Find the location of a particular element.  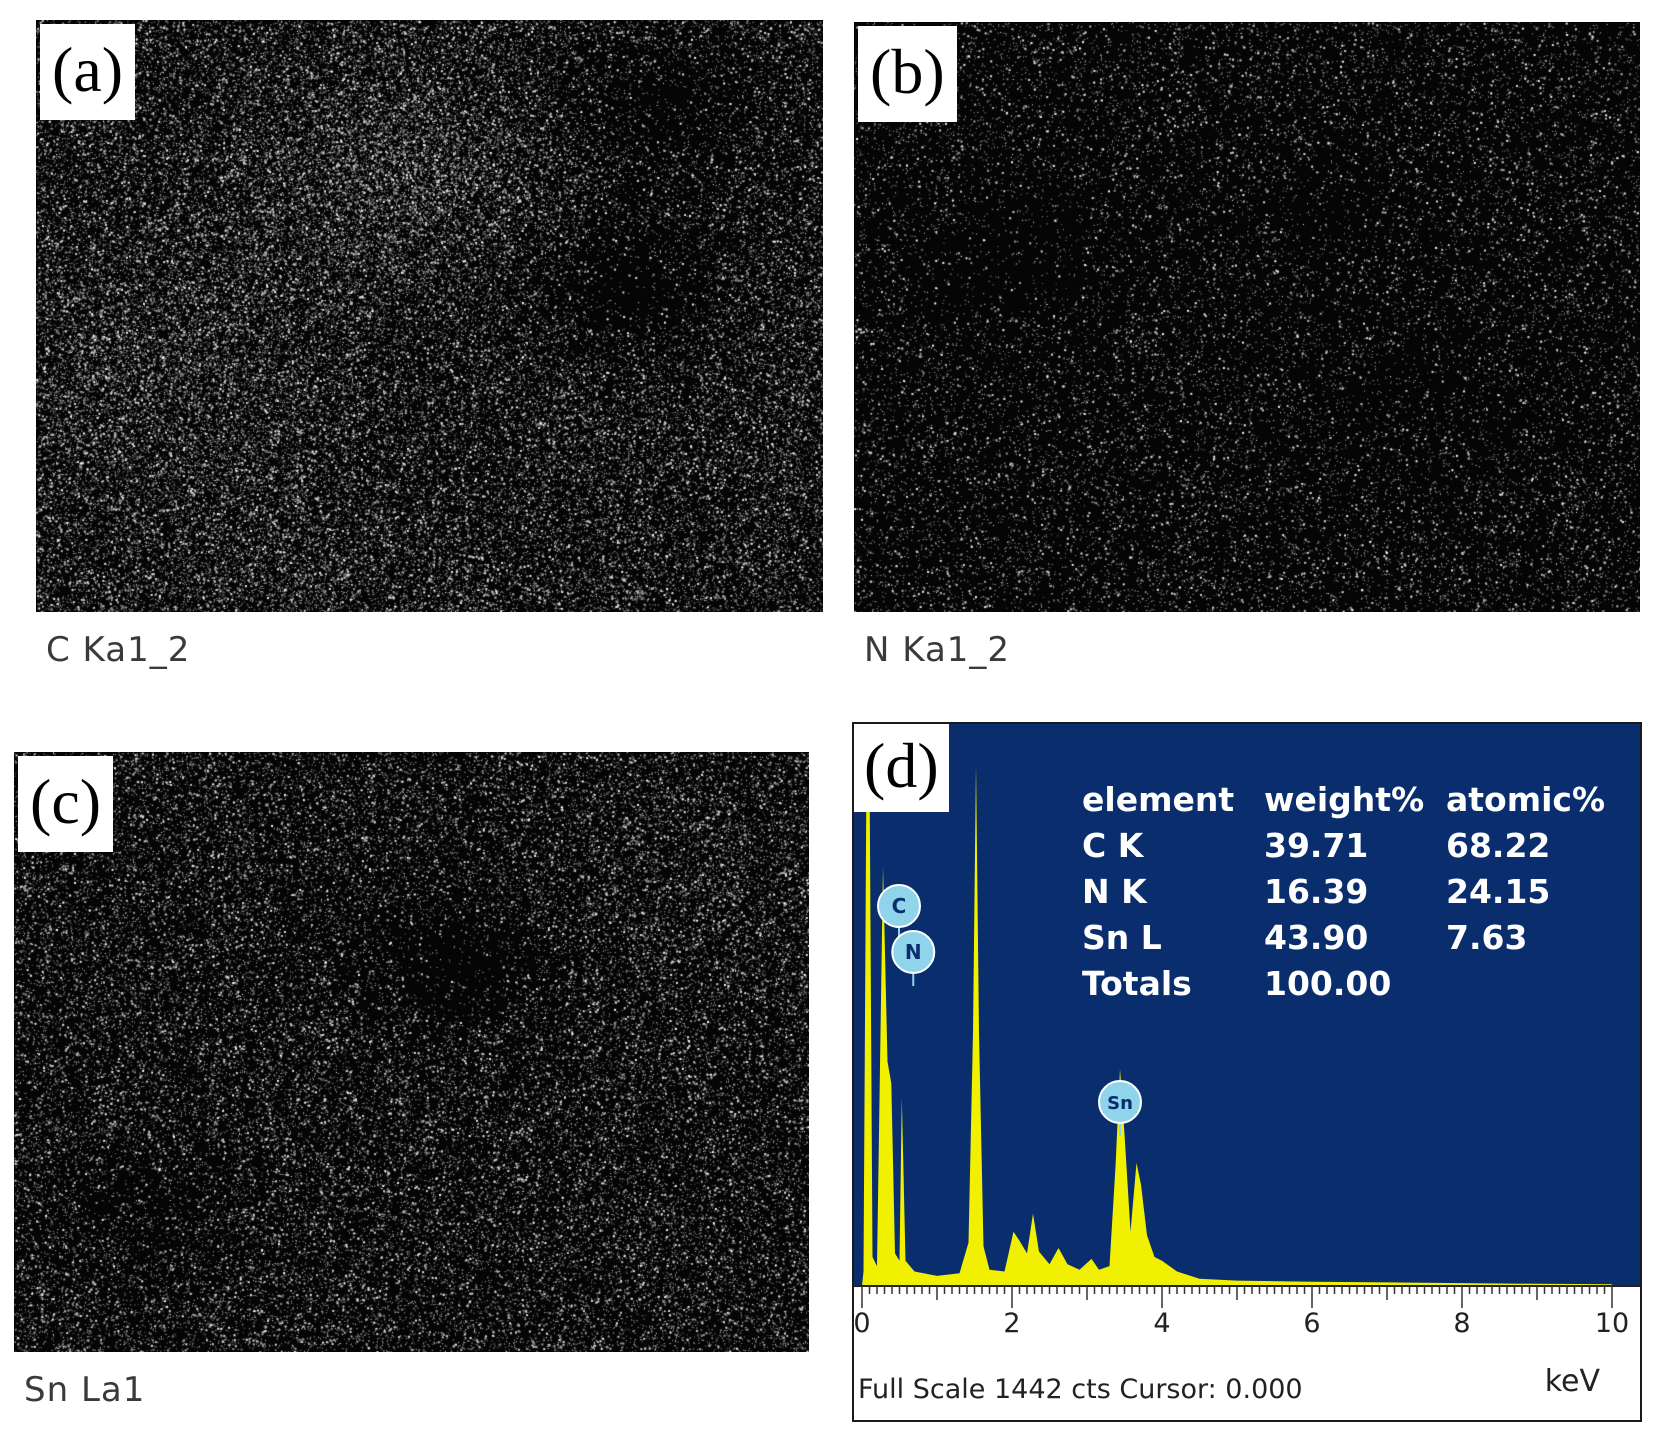

x-tick-label: 0 is located at coordinates (862, 1323).